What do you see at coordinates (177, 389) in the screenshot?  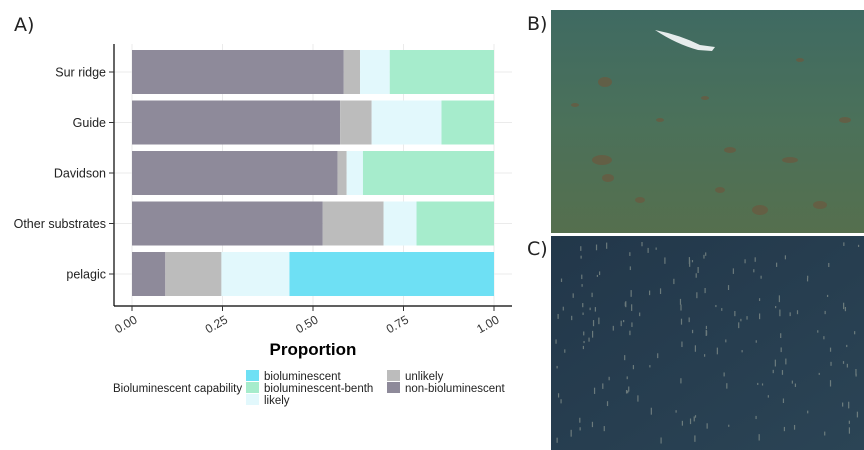 I see `legend-title: Bioluminescent capability` at bounding box center [177, 389].